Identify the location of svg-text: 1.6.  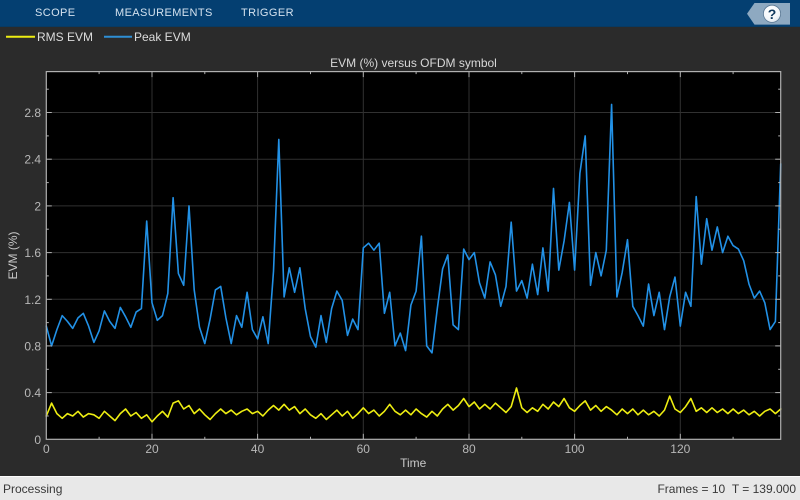
(32, 253).